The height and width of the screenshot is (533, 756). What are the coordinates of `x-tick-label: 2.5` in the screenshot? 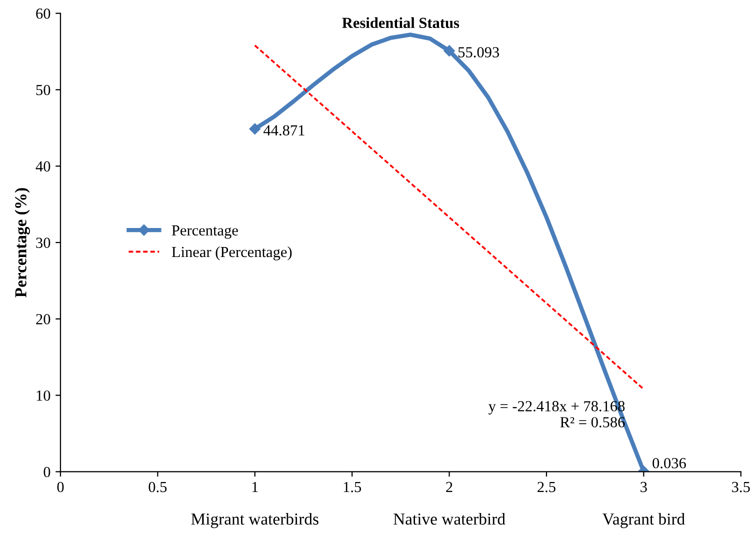 It's located at (547, 487).